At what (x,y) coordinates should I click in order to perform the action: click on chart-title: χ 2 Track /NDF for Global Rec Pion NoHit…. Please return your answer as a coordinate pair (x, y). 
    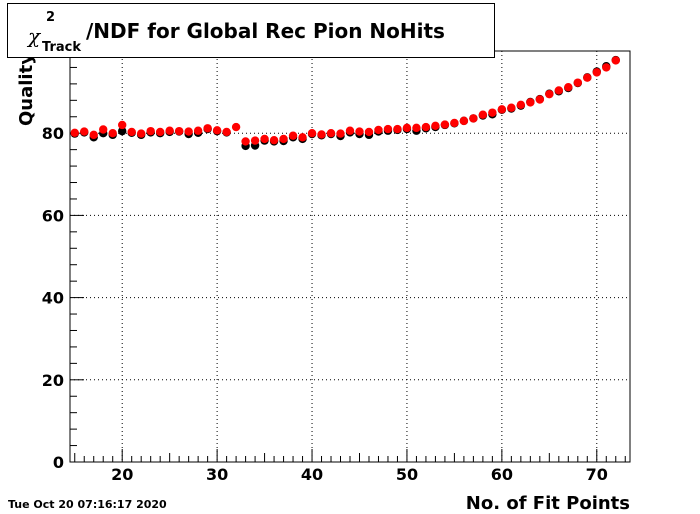
    Looking at the image, I should click on (251, 30).